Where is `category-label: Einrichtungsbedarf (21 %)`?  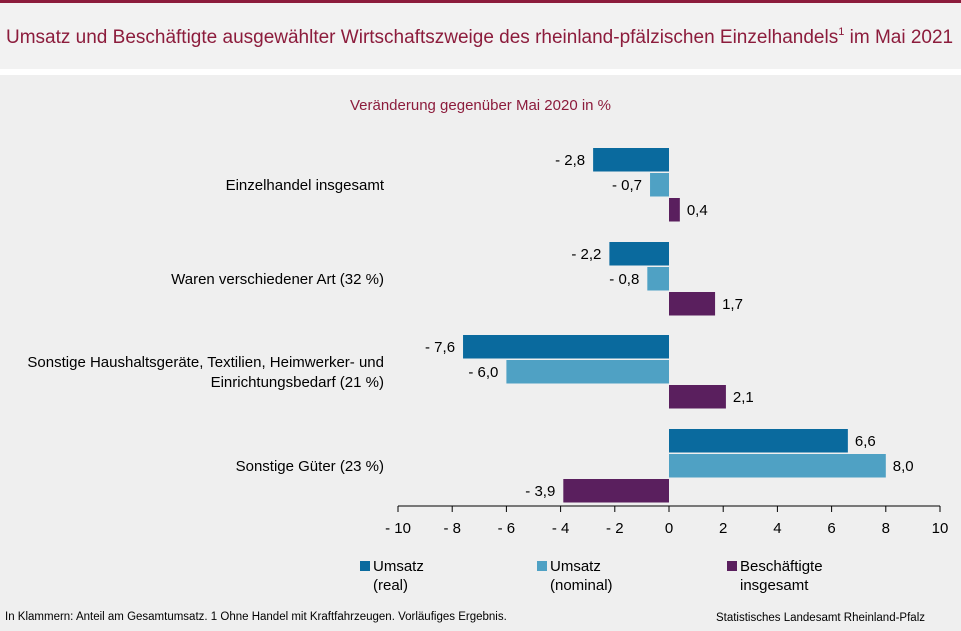 category-label: Einrichtungsbedarf (21 %) is located at coordinates (297, 382).